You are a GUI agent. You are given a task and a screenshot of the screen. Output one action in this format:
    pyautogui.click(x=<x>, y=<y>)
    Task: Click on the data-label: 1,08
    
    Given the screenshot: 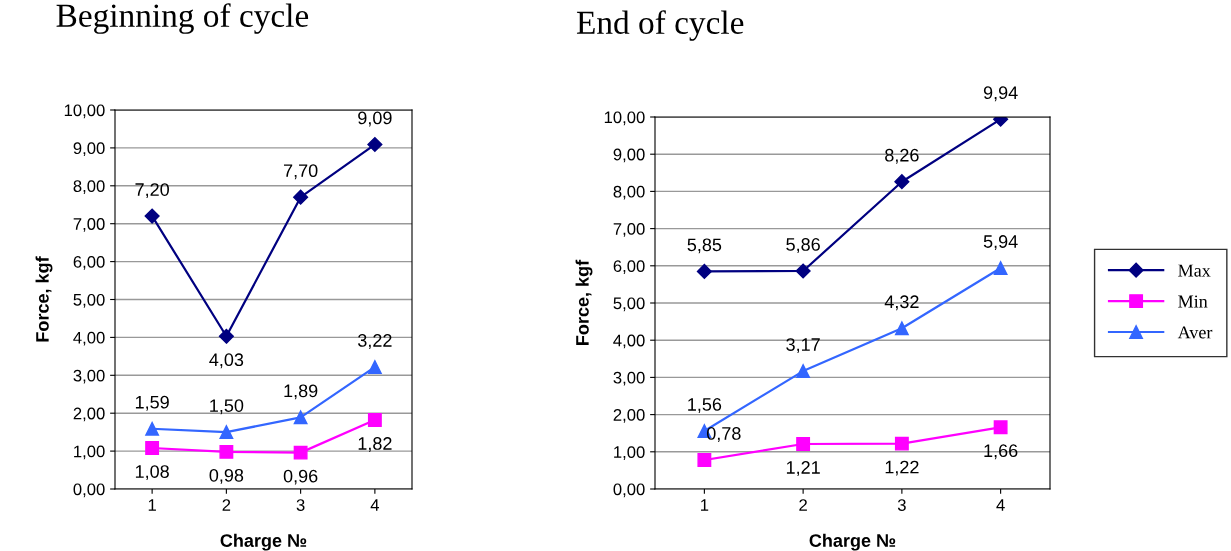 What is the action you would take?
    pyautogui.click(x=152, y=473)
    